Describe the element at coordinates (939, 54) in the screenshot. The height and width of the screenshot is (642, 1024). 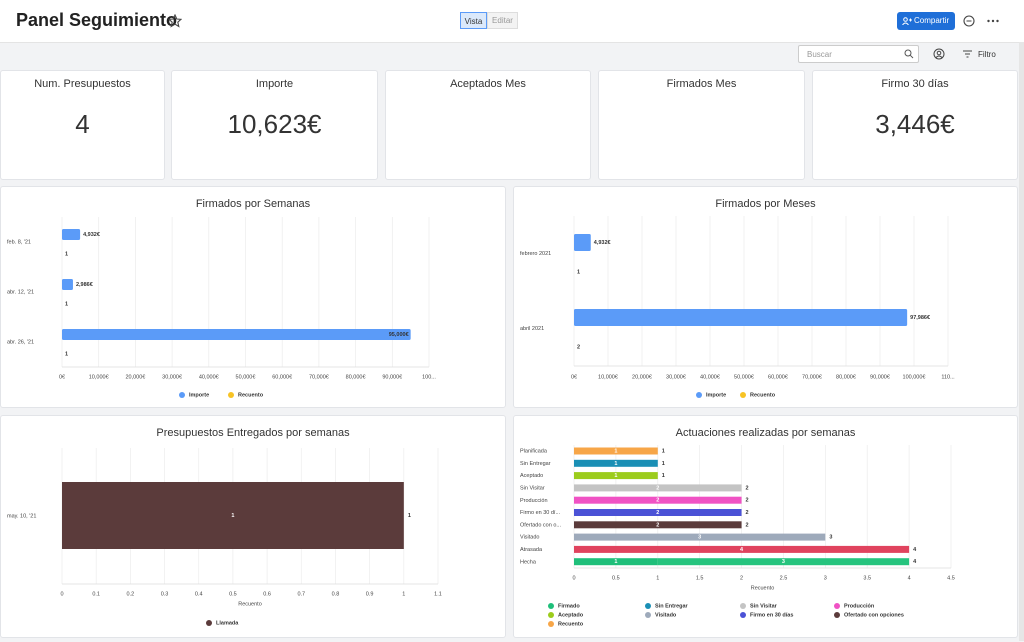
I see `user-icon` at that location.